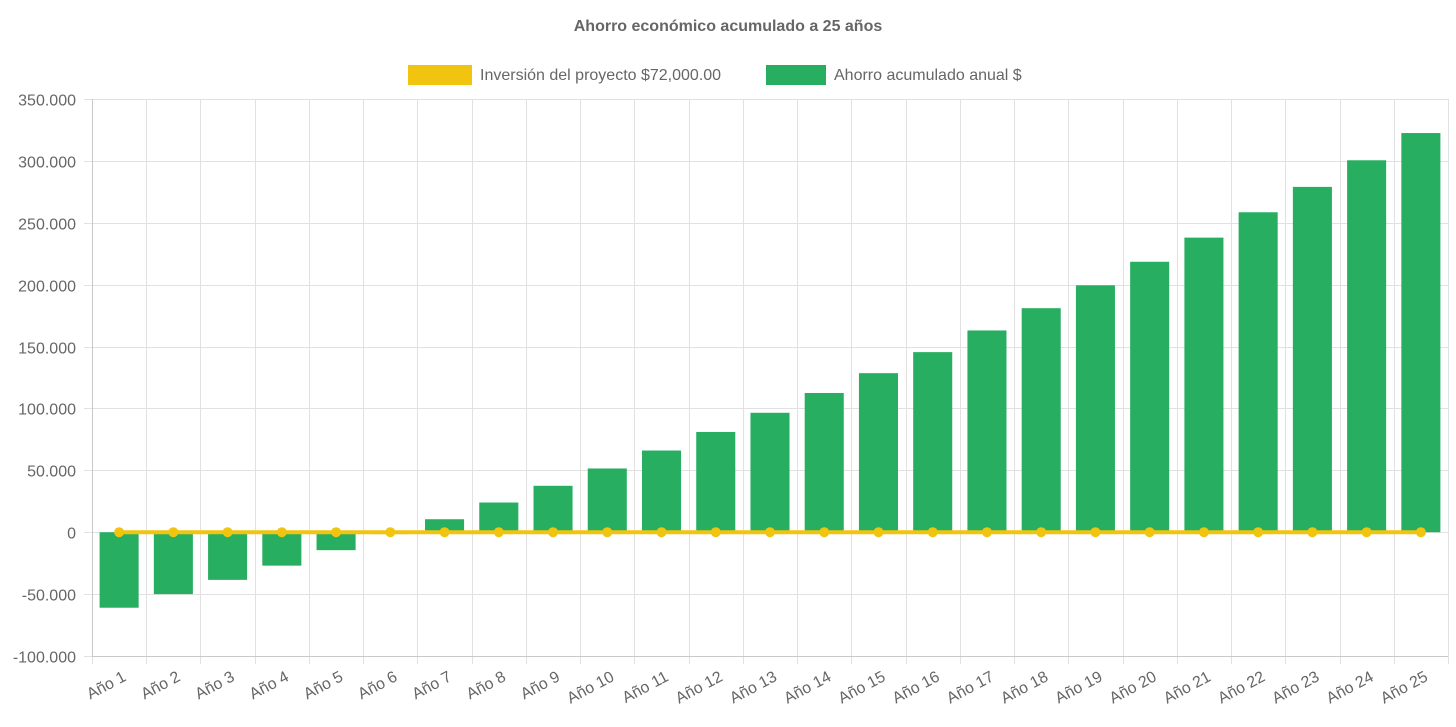  I want to click on x-tick-label: Año 21, so click(1187, 687).